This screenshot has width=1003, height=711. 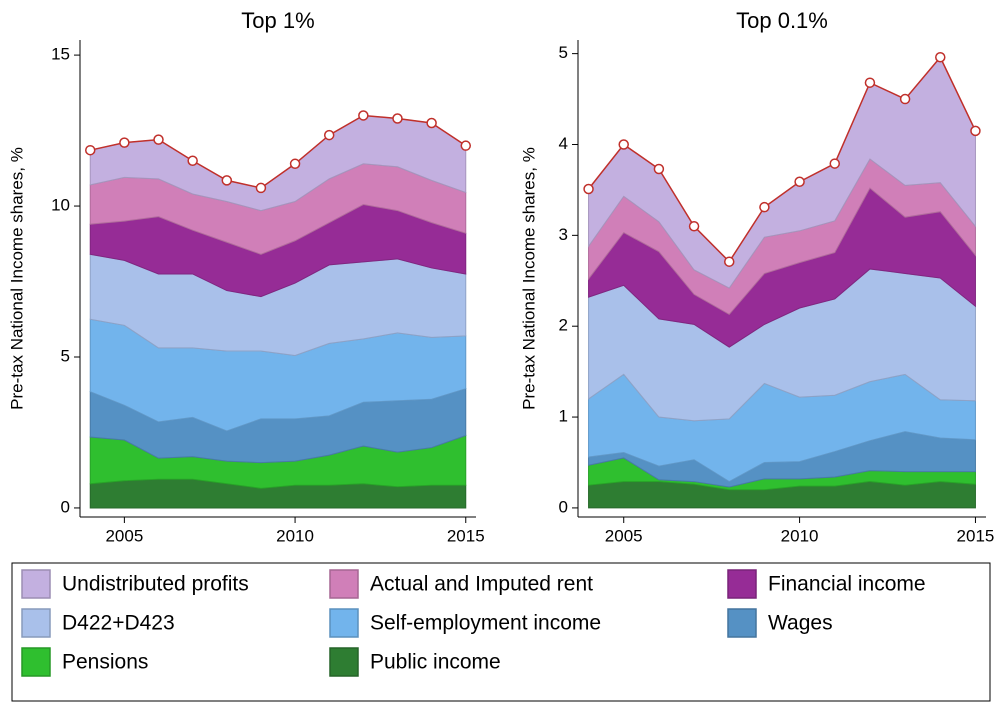 What do you see at coordinates (800, 623) in the screenshot?
I see `legend-label: Wages` at bounding box center [800, 623].